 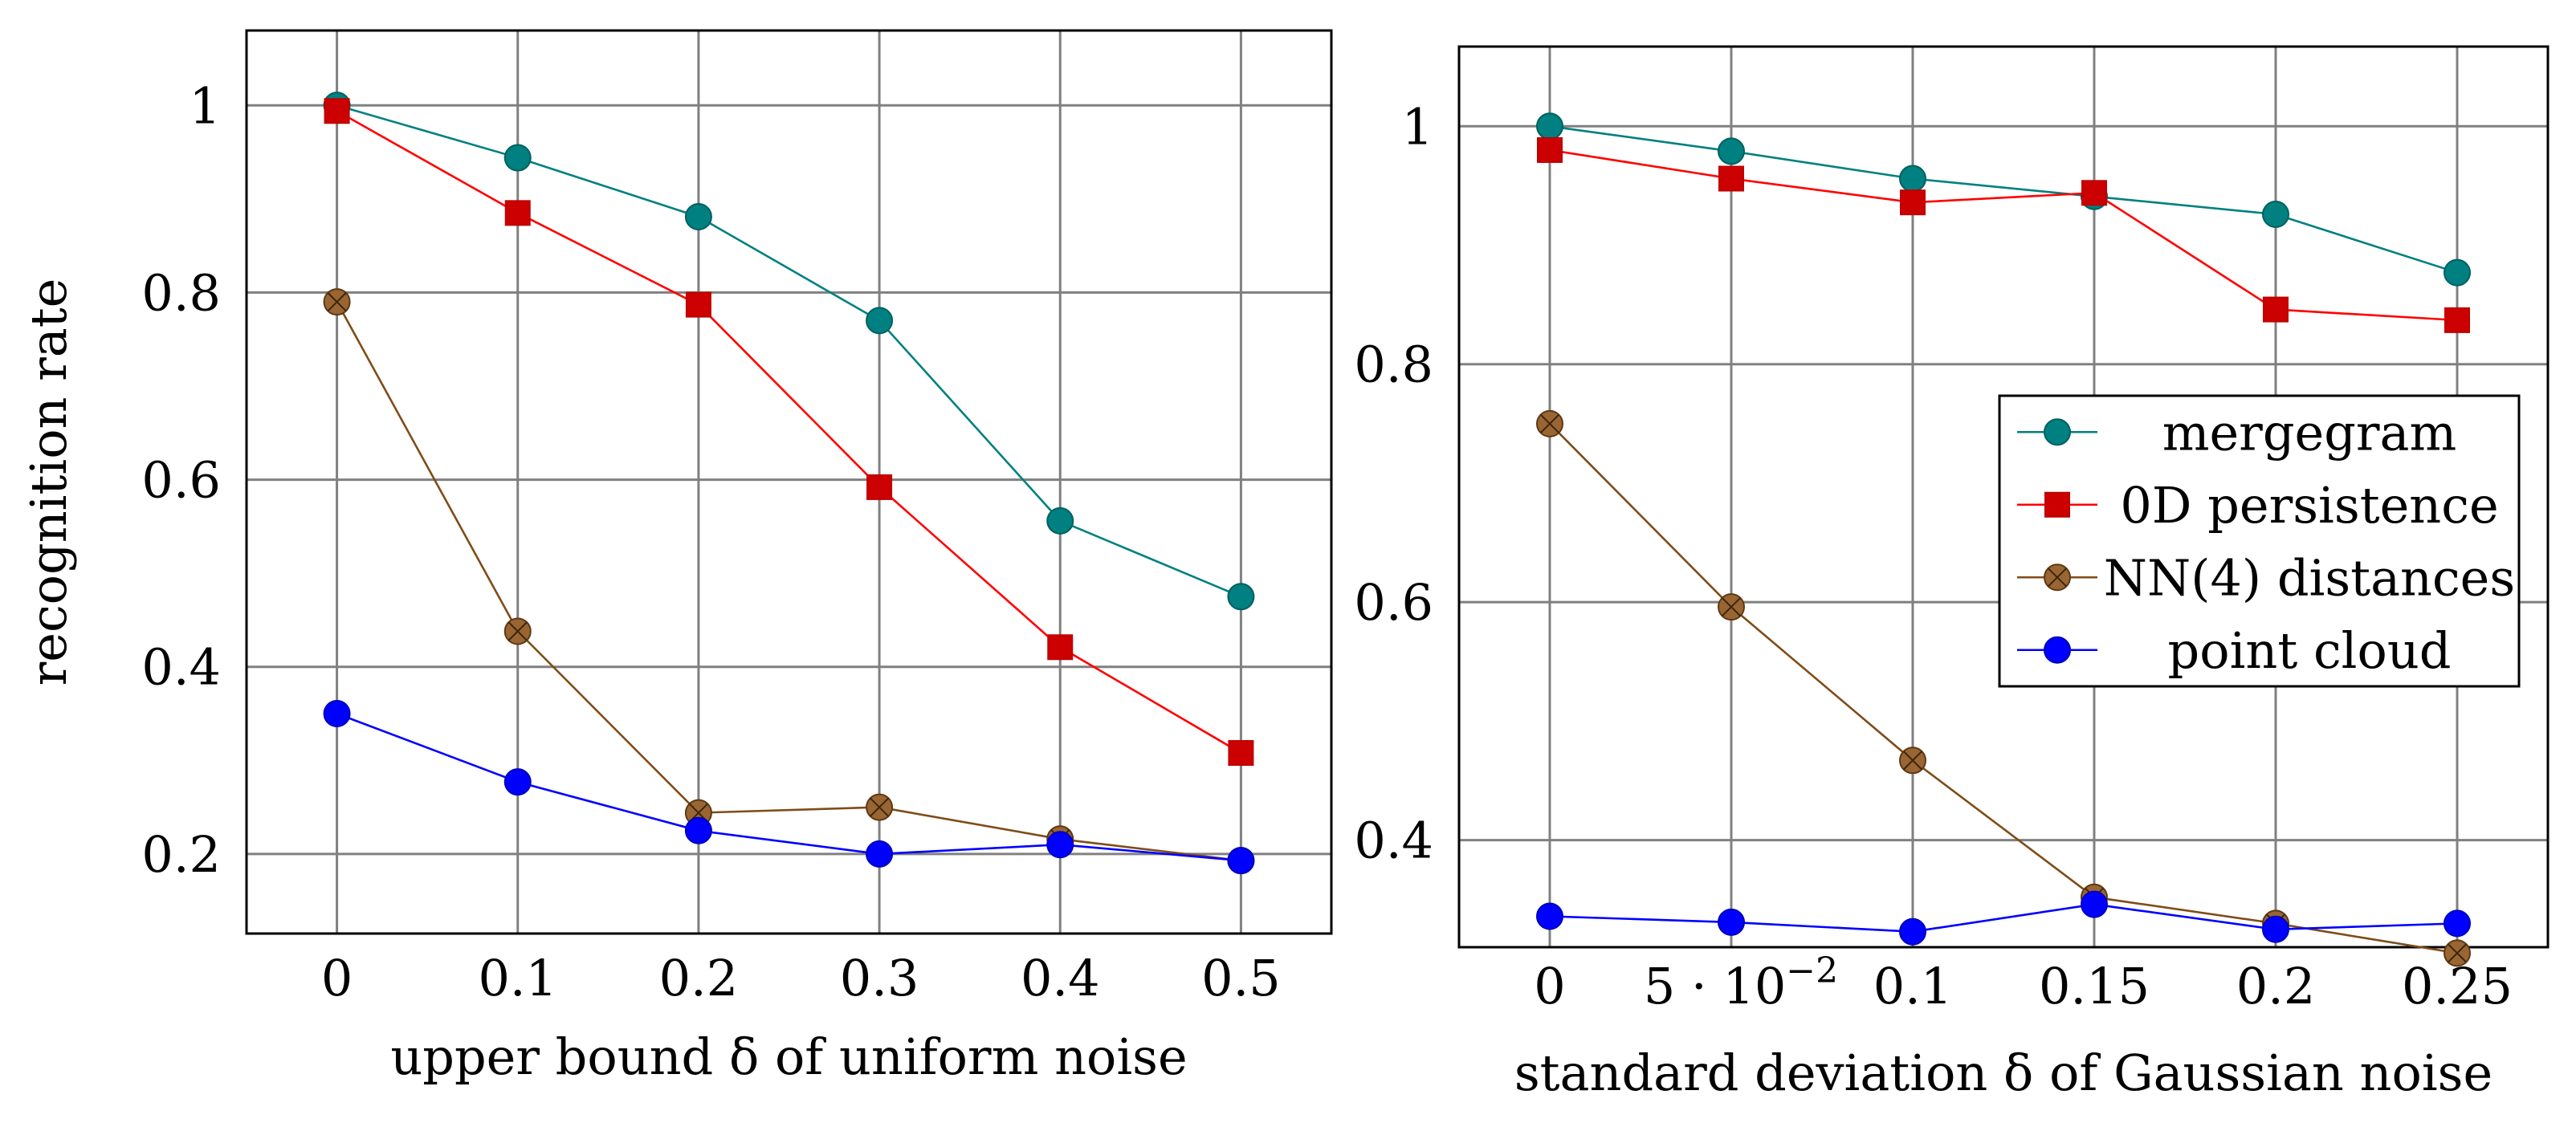 I want to click on series-mergegram, so click(x=2003, y=200).